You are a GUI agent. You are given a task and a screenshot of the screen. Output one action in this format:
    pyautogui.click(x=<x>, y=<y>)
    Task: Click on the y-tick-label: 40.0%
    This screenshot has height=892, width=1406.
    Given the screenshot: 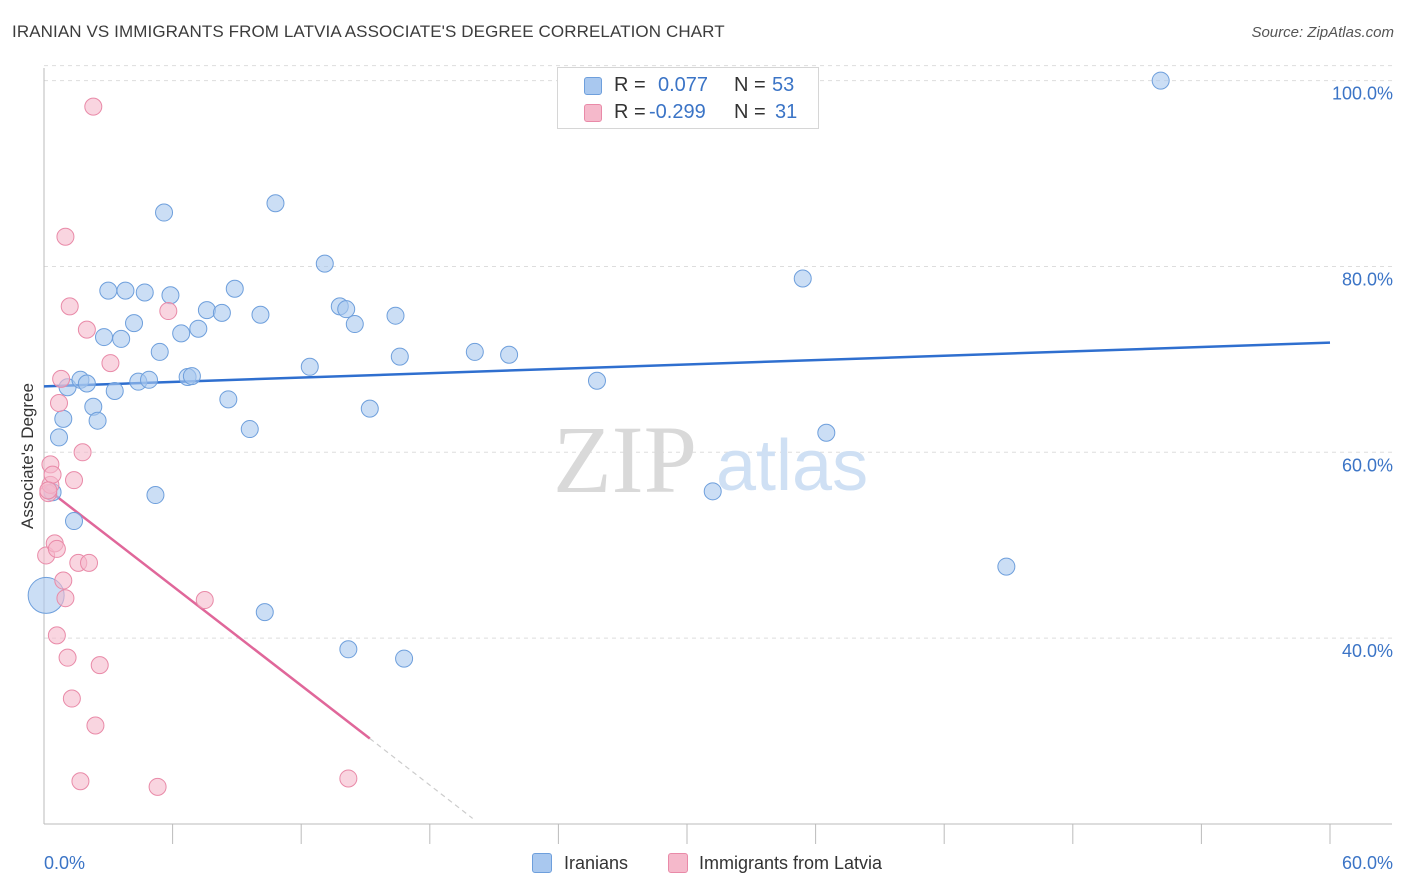 What is the action you would take?
    pyautogui.click(x=1367, y=651)
    